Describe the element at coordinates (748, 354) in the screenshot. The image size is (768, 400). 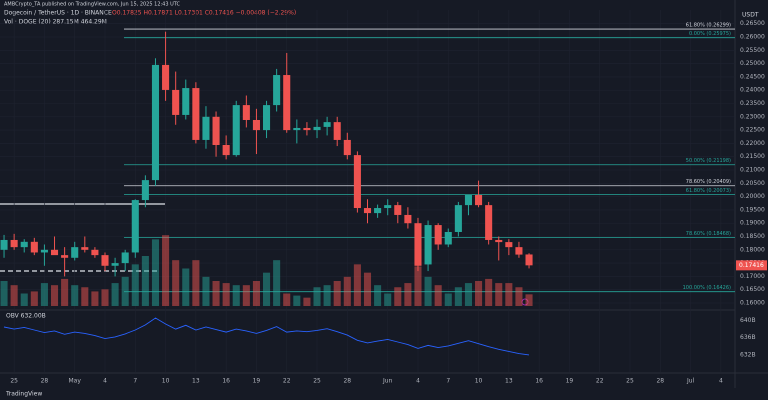
I see `obv-tick-label: 632B` at that location.